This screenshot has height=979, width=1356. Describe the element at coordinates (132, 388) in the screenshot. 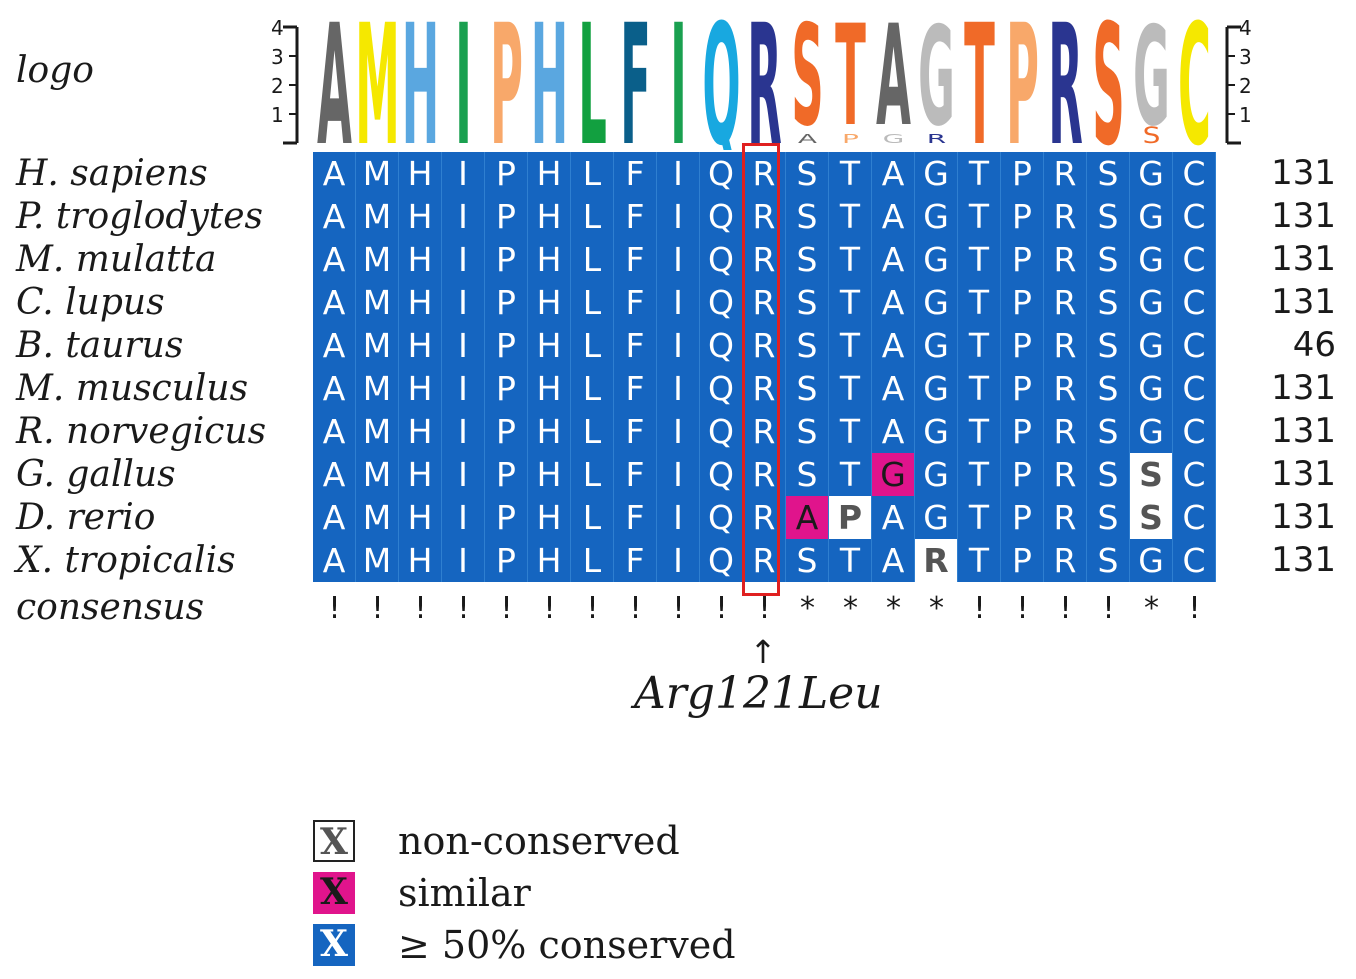

I see `species-label: M. musculus` at that location.